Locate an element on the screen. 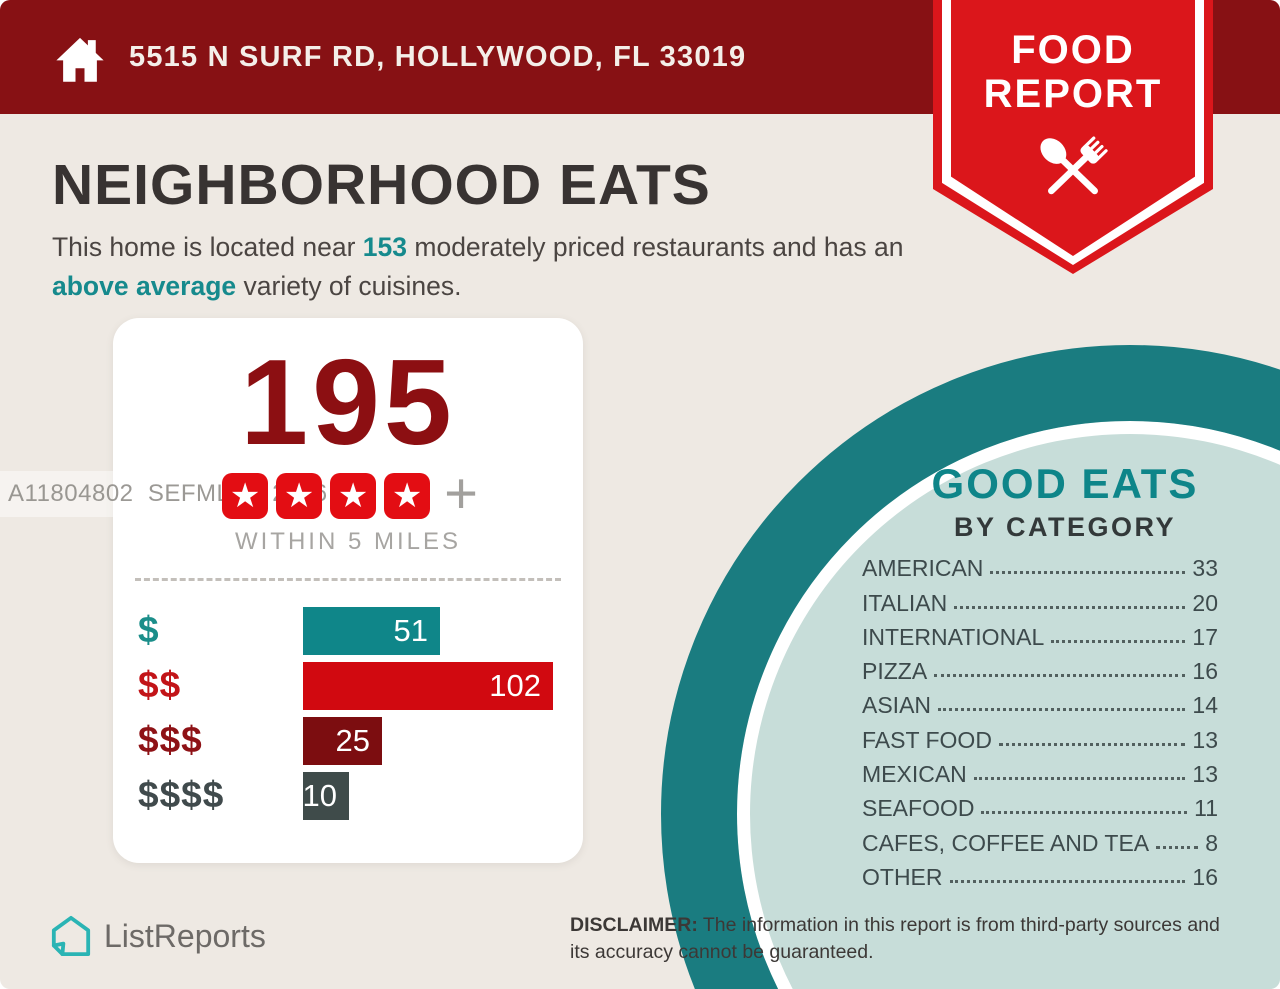 Image resolution: width=1280 pixels, height=989 pixels. restaurant-count: 153 is located at coordinates (385, 247).